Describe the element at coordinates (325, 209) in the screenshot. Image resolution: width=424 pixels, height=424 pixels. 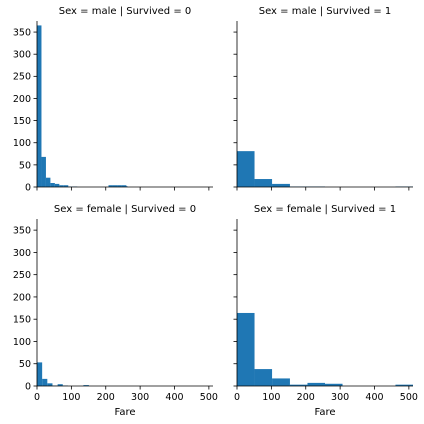
I see `panel-title: Sex = female | Survived = 1` at that location.